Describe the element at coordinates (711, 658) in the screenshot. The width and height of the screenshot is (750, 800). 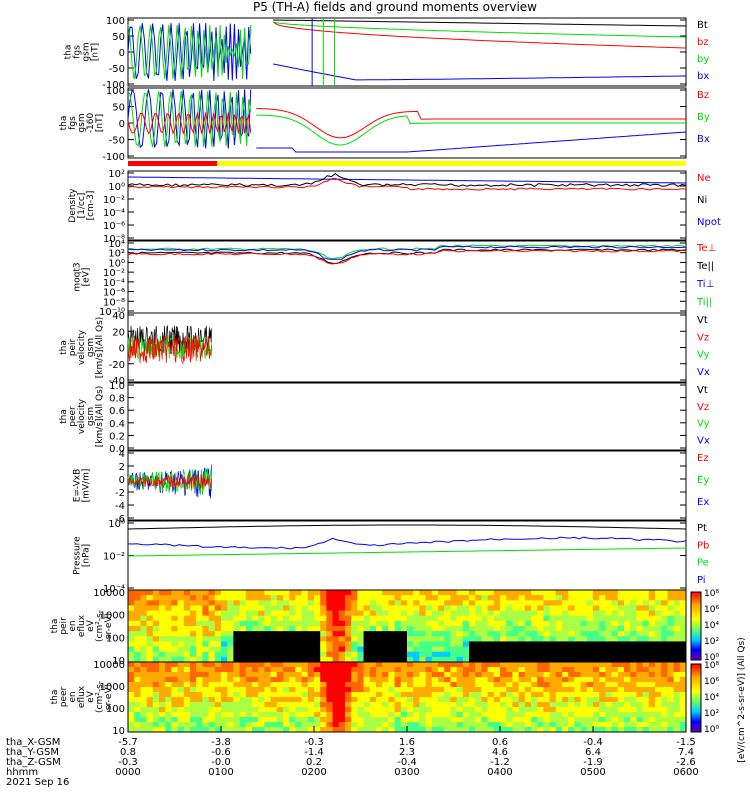
I see `colorbar-tick: 10⁰` at that location.